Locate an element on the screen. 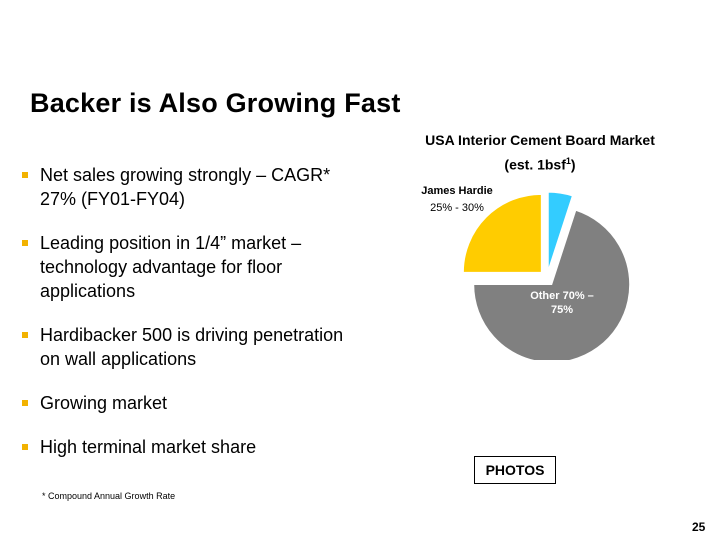 The height and width of the screenshot is (540, 720). bullet-item: High terminal market share is located at coordinates (190, 447).